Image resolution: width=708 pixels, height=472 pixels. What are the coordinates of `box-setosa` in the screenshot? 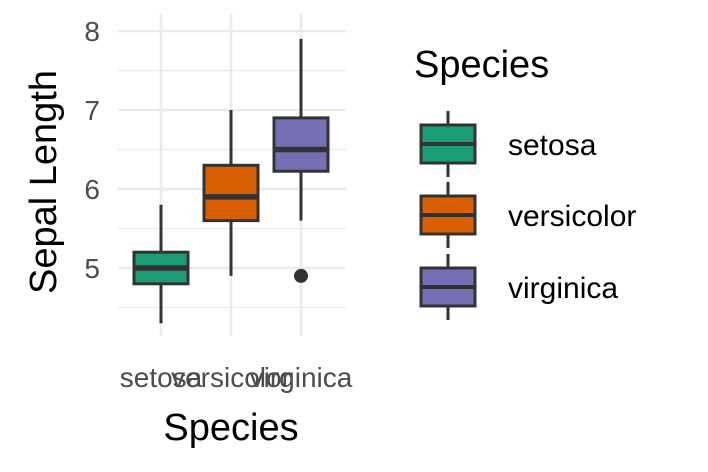 It's located at (161, 264).